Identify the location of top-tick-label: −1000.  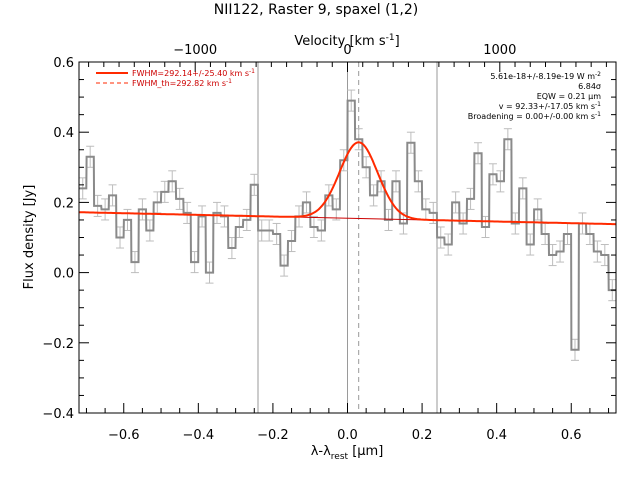
(195, 50).